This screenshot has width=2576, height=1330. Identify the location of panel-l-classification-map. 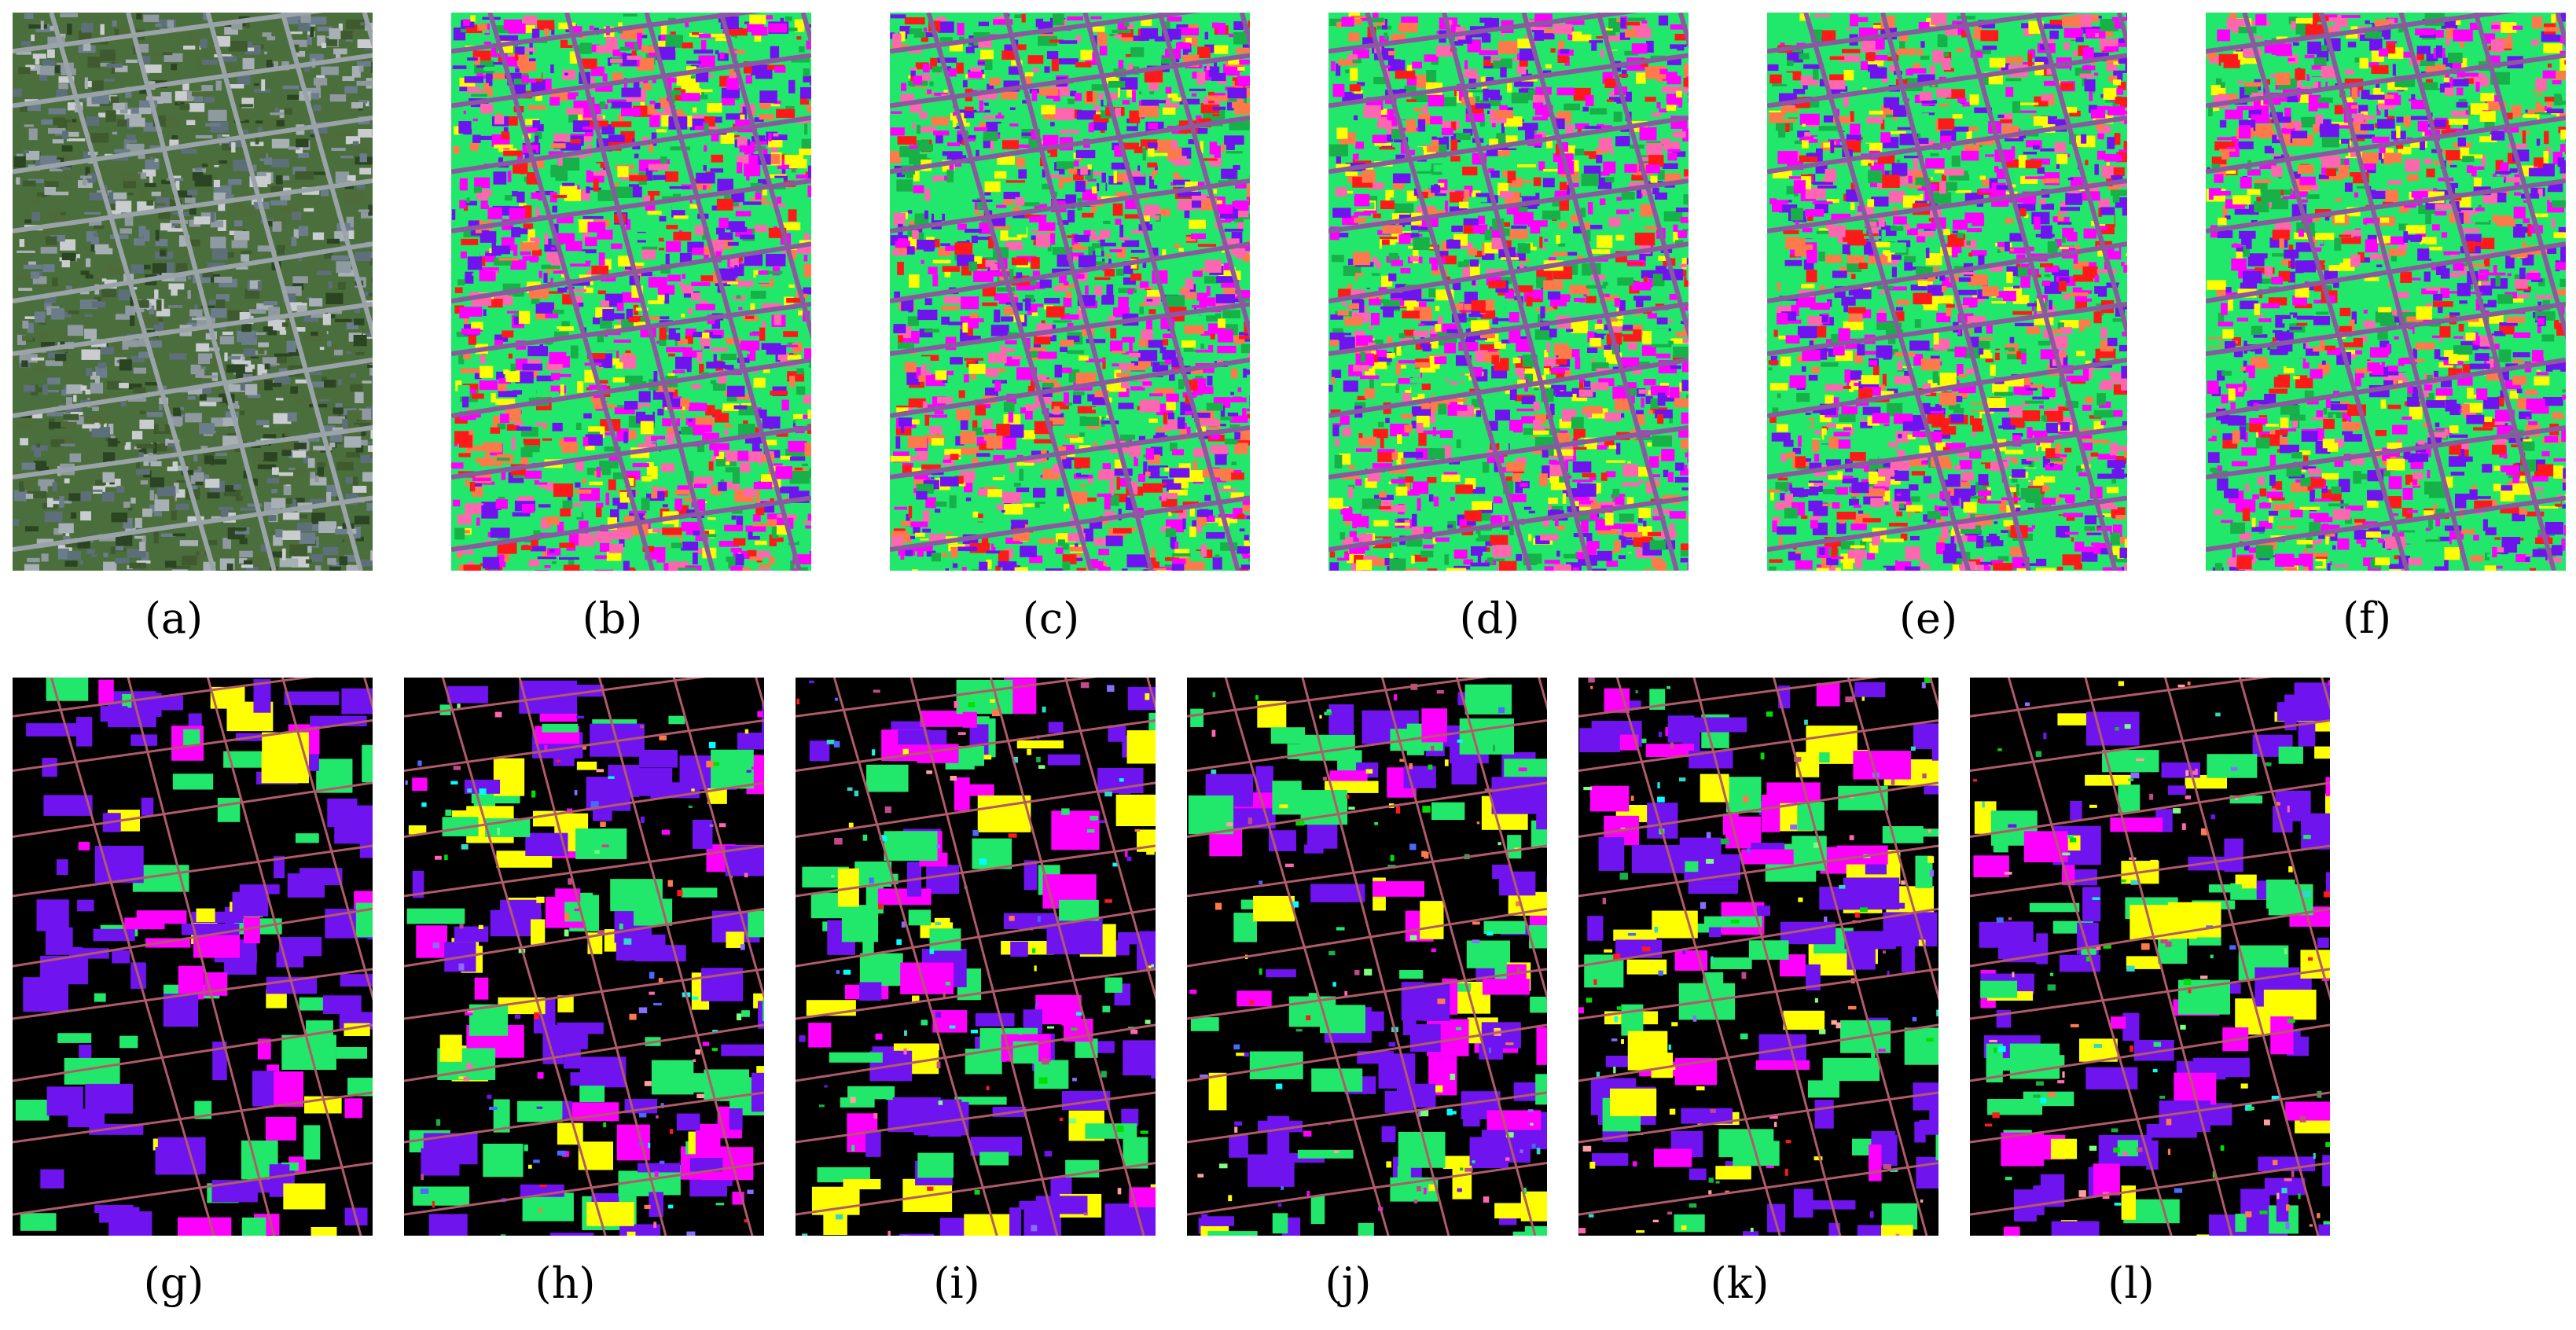
(2150, 957).